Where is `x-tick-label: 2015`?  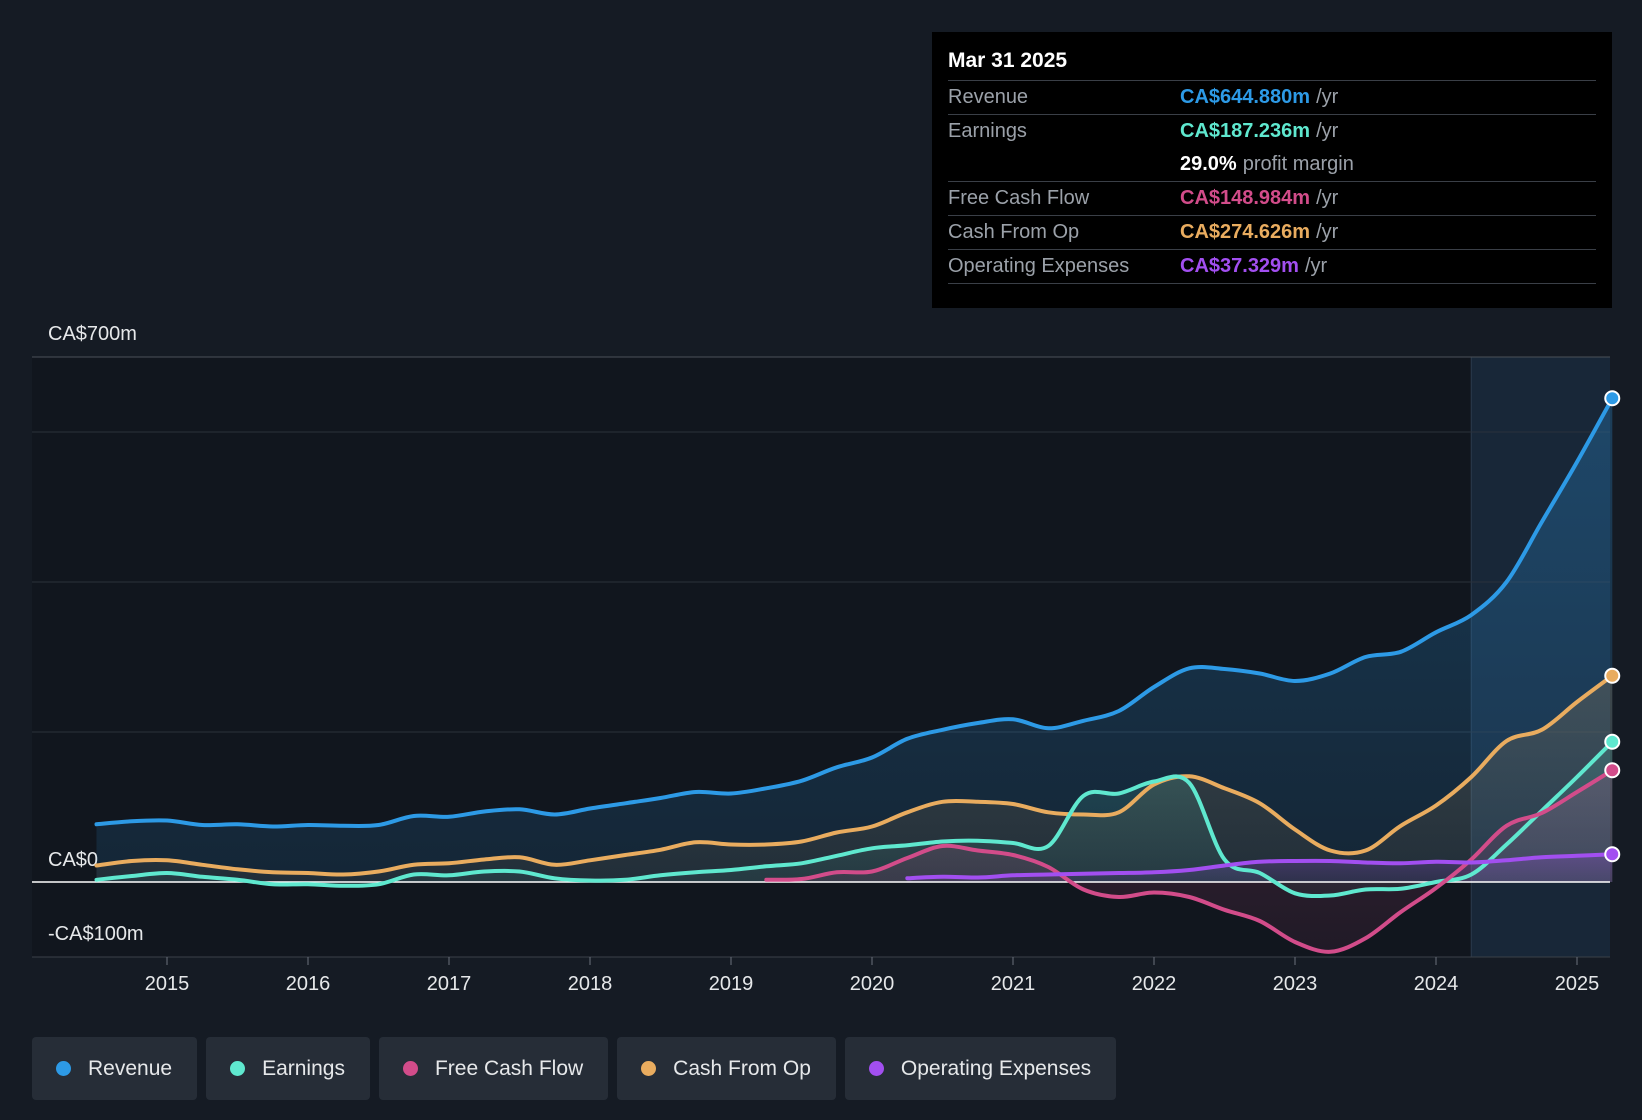
x-tick-label: 2015 is located at coordinates (167, 984).